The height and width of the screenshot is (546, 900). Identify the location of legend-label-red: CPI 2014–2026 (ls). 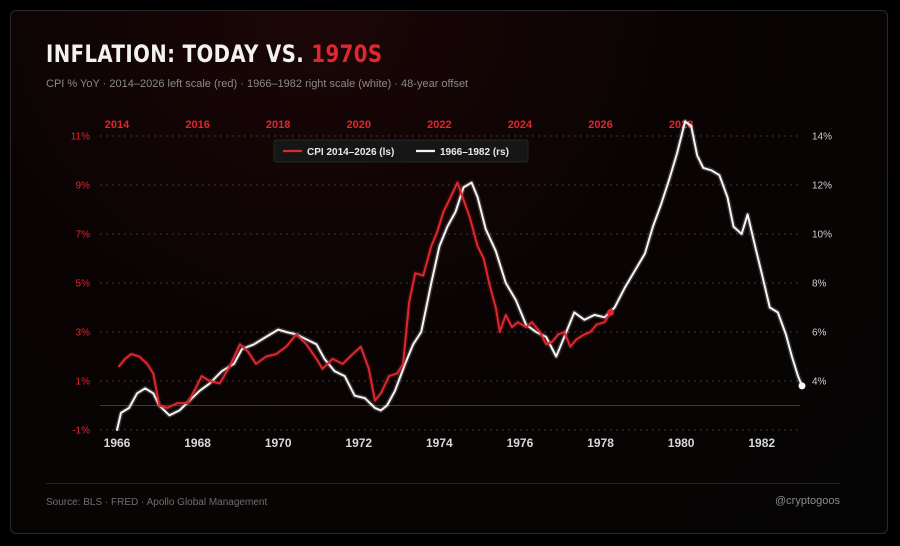
(350, 152).